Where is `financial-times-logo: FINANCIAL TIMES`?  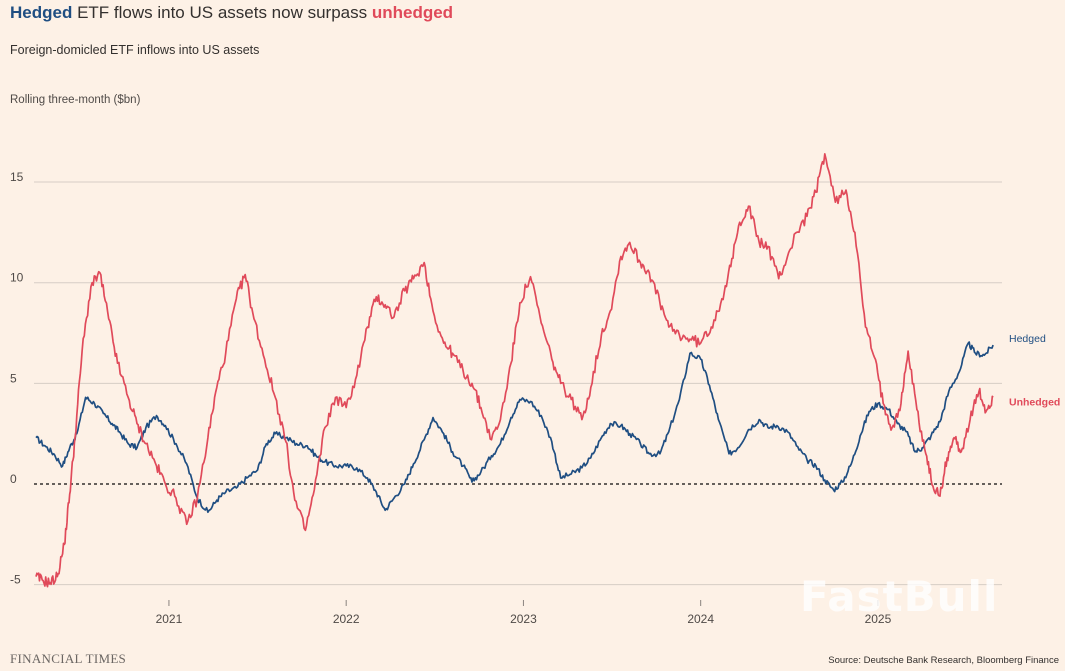
financial-times-logo: FINANCIAL TIMES is located at coordinates (68, 658).